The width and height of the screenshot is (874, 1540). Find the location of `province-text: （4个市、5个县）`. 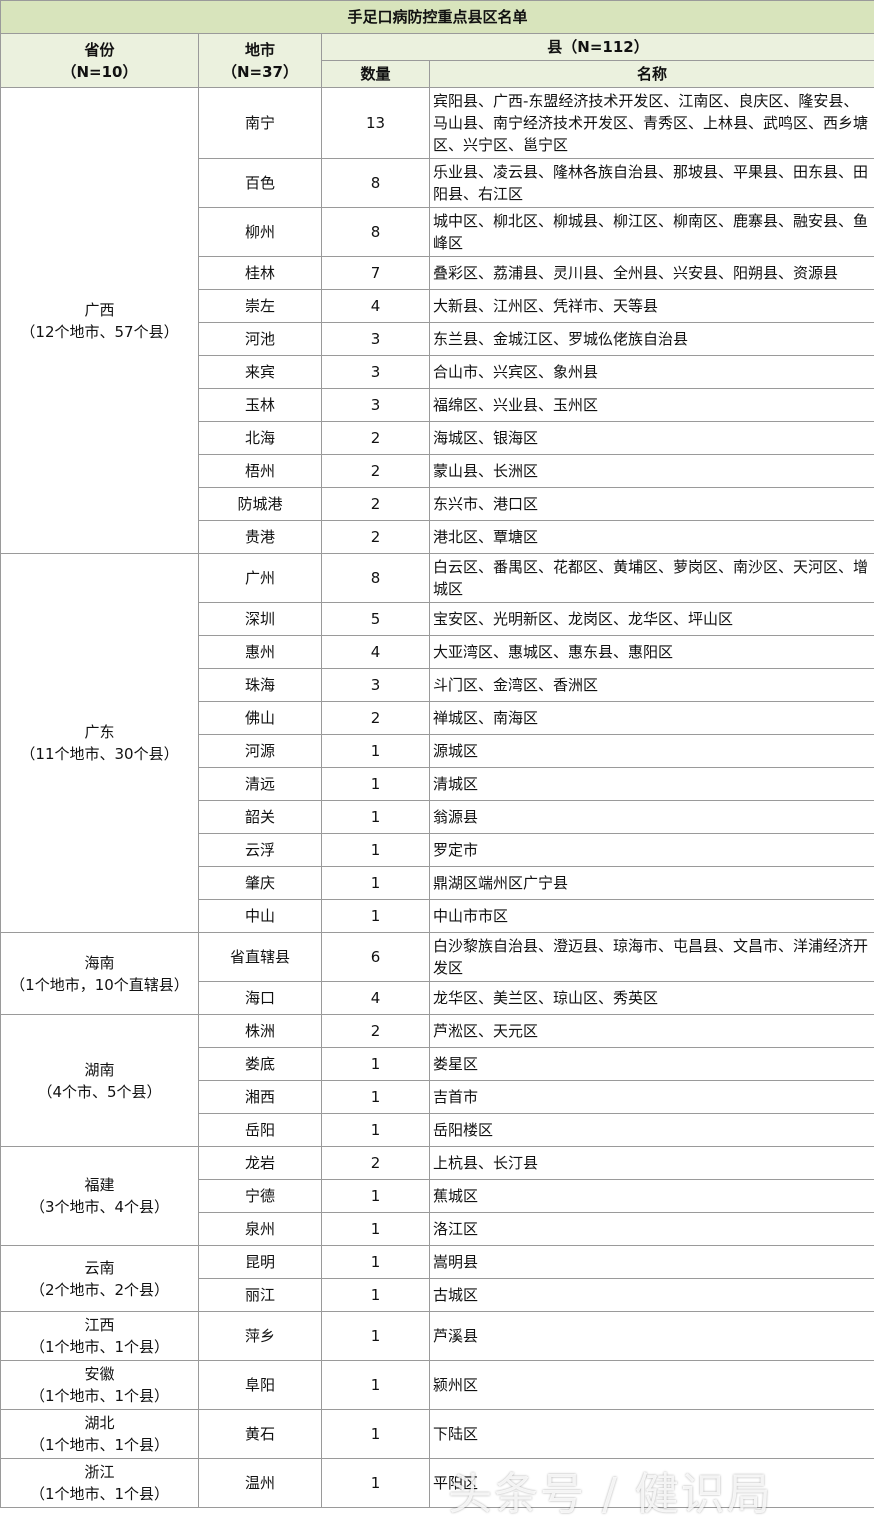

province-text: （4个市、5个县） is located at coordinates (99, 1091).